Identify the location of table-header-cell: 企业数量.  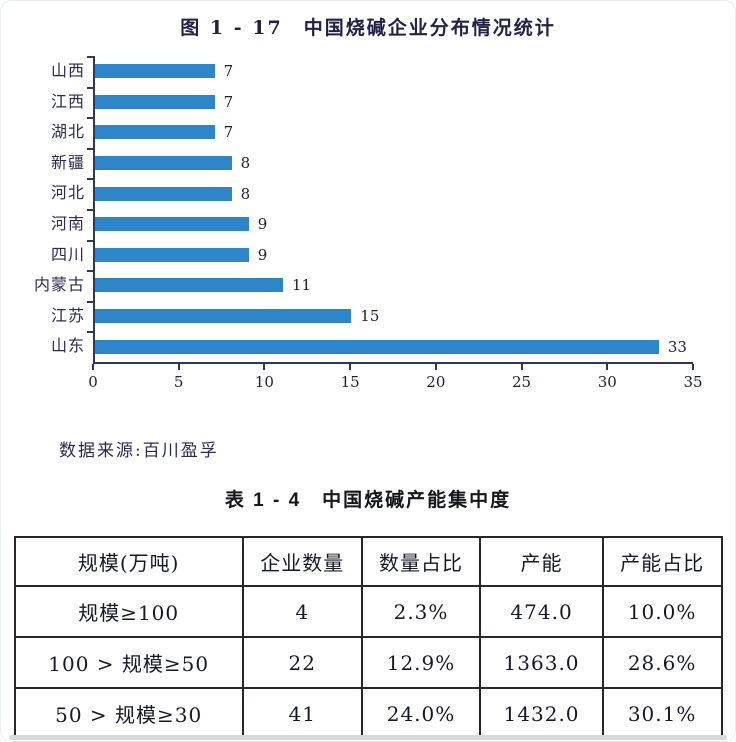
(302, 561).